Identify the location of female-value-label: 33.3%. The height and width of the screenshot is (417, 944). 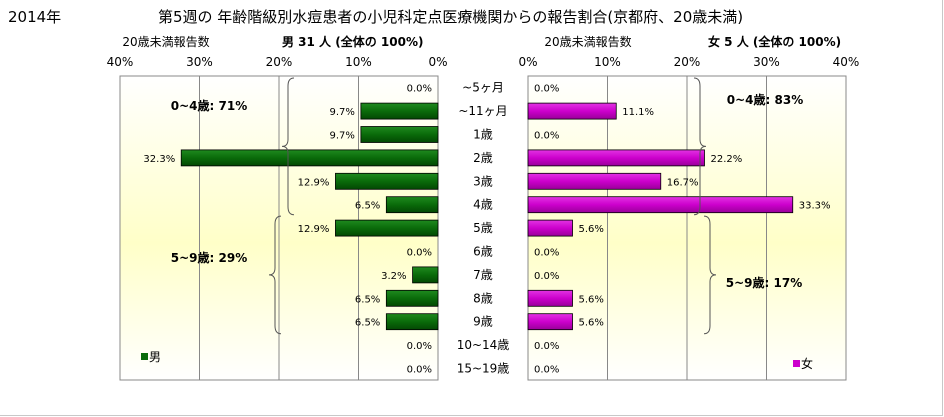
(815, 206).